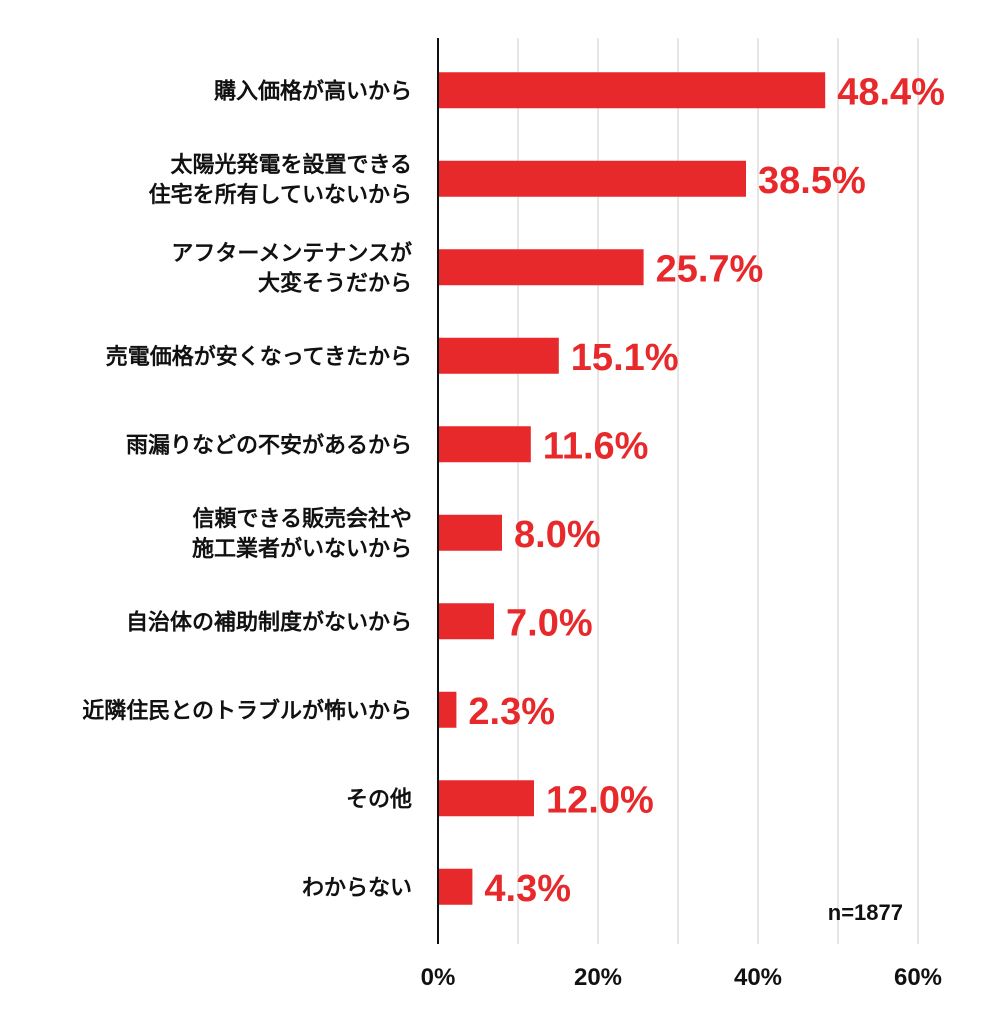 This screenshot has height=1032, width=1000. What do you see at coordinates (379, 799) in the screenshot?
I see `category-label: その他` at bounding box center [379, 799].